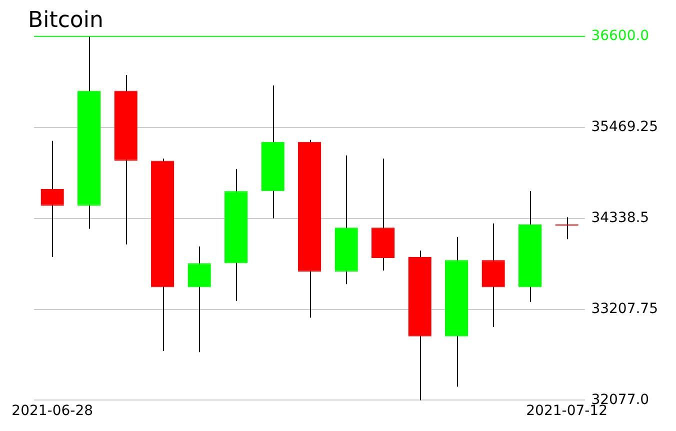 The width and height of the screenshot is (676, 431). I want to click on x-tick-label: 2021-06-28, so click(53, 411).